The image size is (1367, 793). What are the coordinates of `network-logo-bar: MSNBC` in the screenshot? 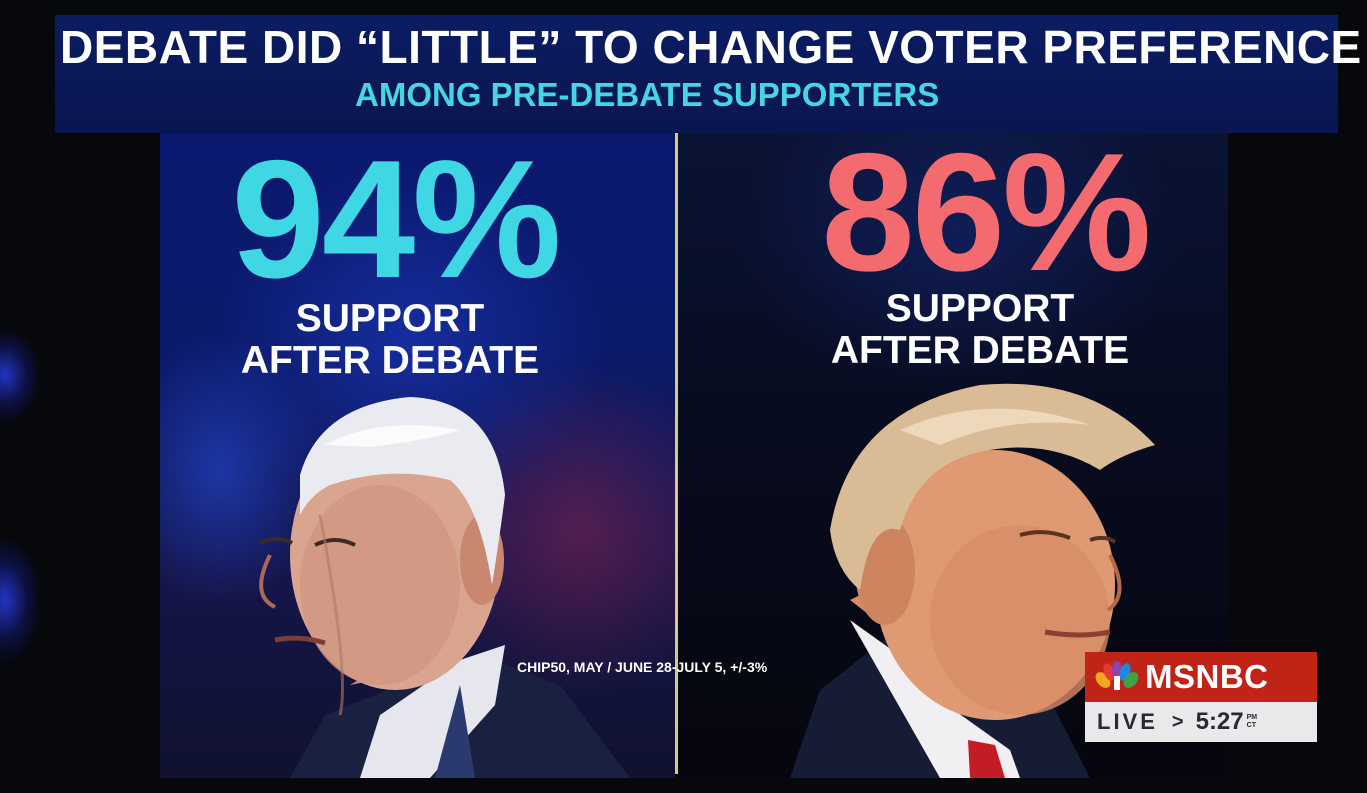 It's located at (1201, 677).